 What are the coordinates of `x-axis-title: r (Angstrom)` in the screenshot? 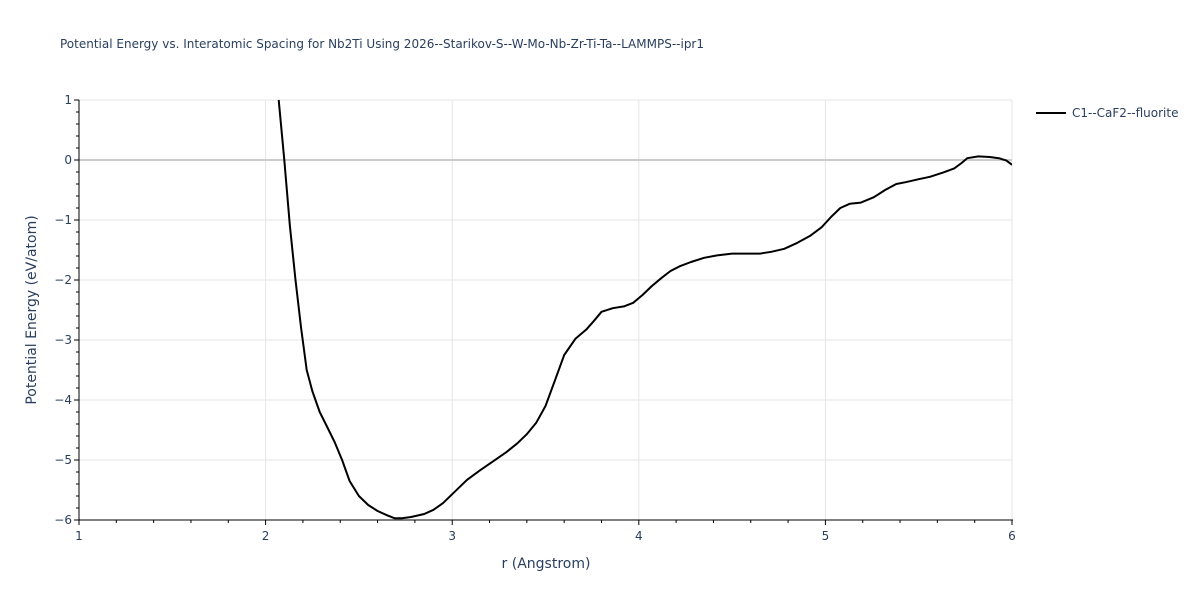 It's located at (546, 564).